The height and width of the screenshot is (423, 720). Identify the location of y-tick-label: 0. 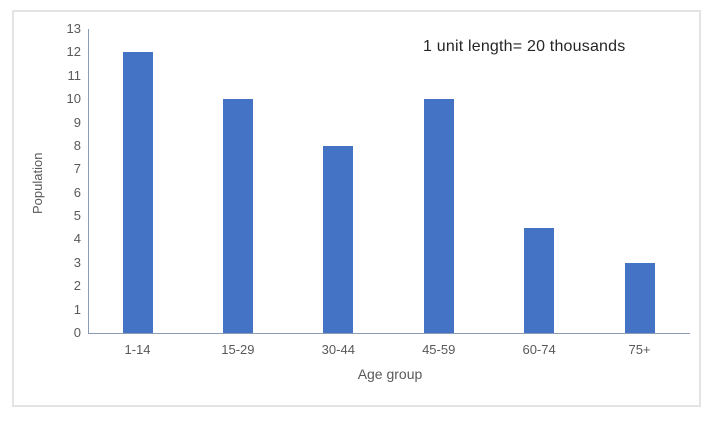
(77, 332).